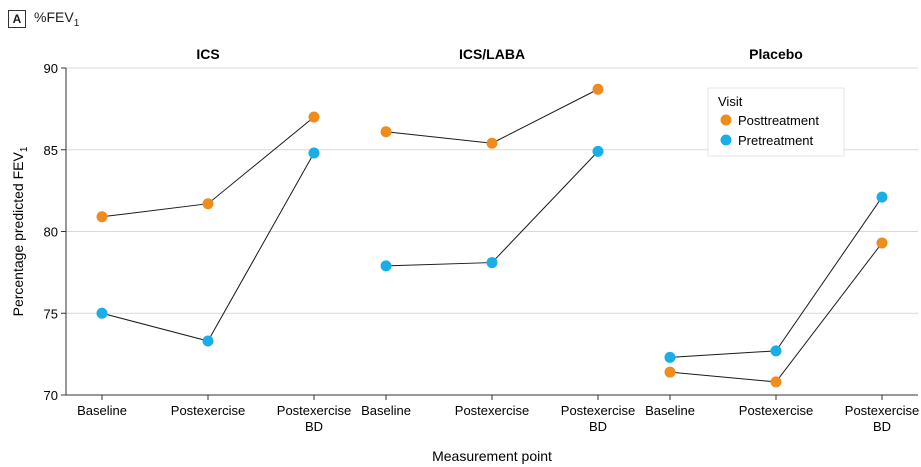  What do you see at coordinates (76, 23) in the screenshot?
I see `panel-title-subscript: 1` at bounding box center [76, 23].